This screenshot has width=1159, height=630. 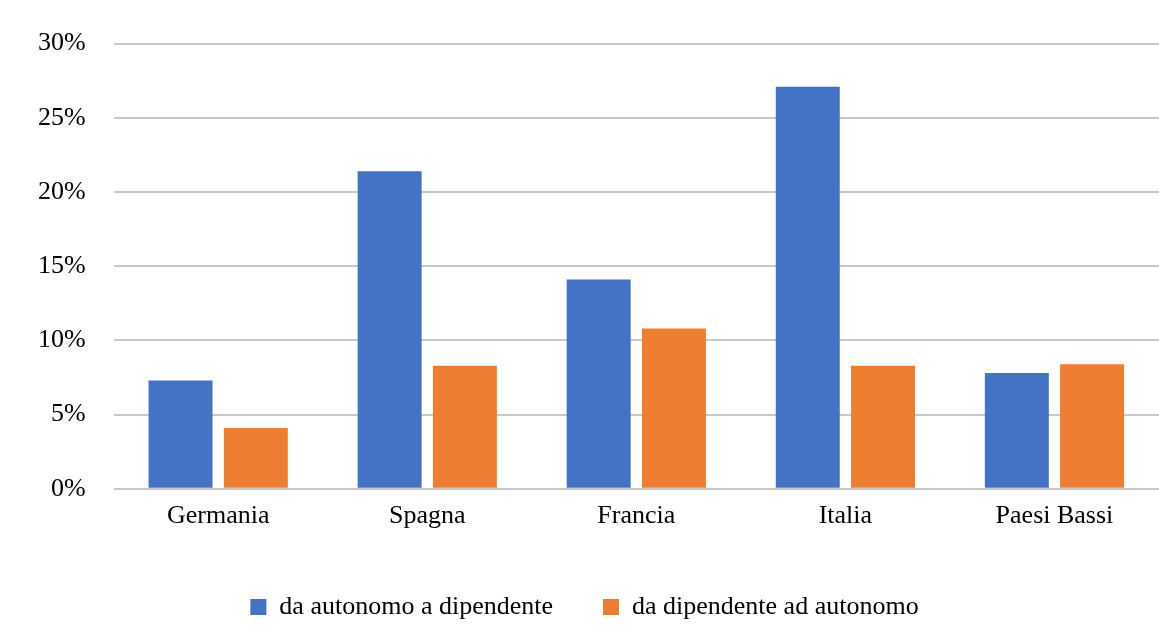 I want to click on y-tick-label: 30%, so click(x=61, y=42).